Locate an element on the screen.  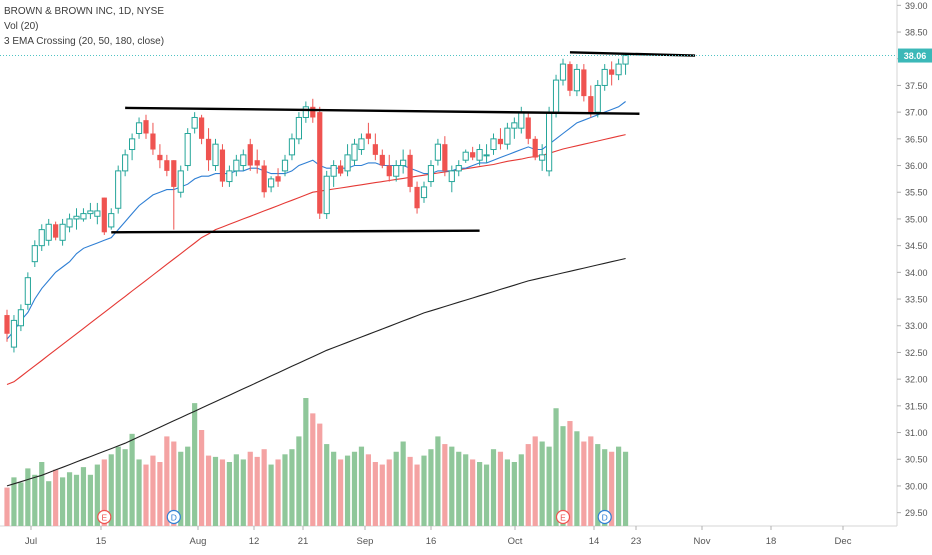
legend-volume: Vol (20) is located at coordinates (21, 26).